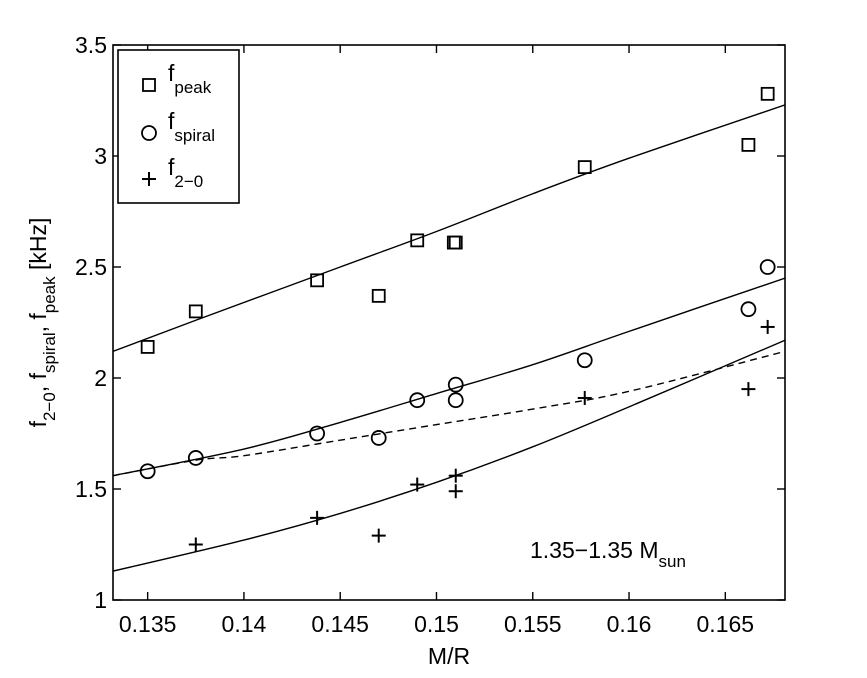  I want to click on legend-label: fpeak, so click(190, 78).